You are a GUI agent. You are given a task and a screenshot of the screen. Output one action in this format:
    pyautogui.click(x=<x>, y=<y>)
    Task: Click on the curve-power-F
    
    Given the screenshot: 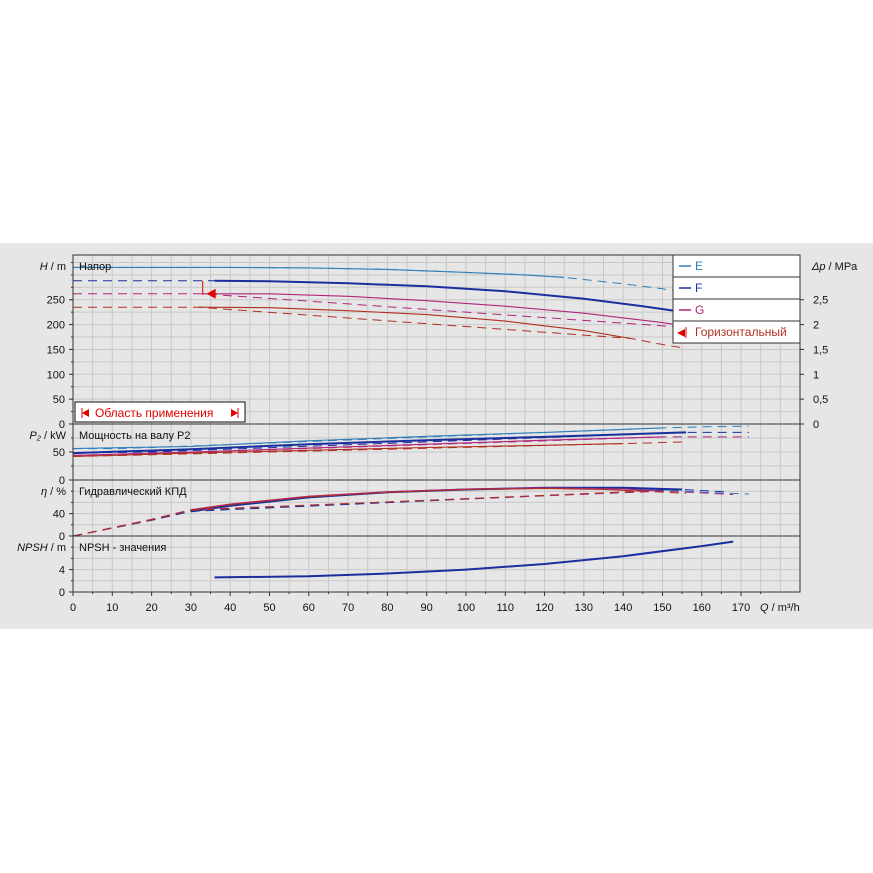 What is the action you would take?
    pyautogui.click(x=379, y=443)
    